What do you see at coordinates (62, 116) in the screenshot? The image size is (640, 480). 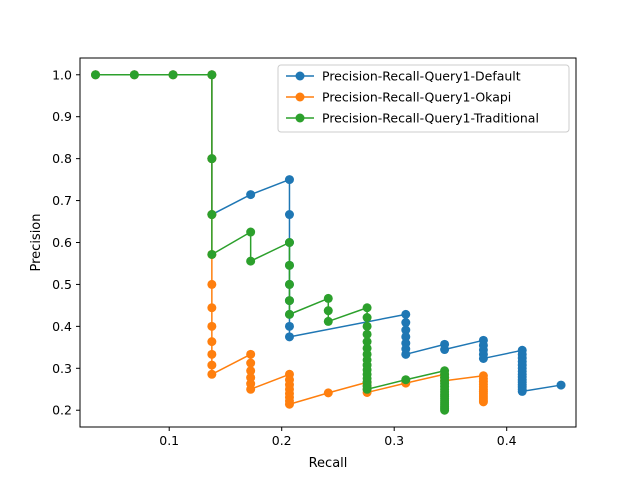 I see `y-tick-label: 0.9` at bounding box center [62, 116].